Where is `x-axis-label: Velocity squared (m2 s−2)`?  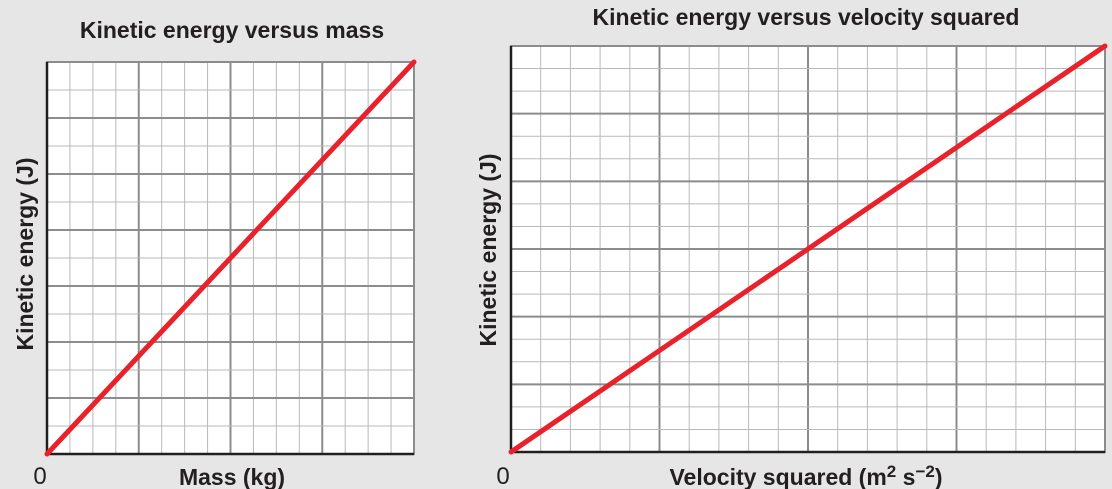 x-axis-label: Velocity squared (m2 s−2) is located at coordinates (805, 475).